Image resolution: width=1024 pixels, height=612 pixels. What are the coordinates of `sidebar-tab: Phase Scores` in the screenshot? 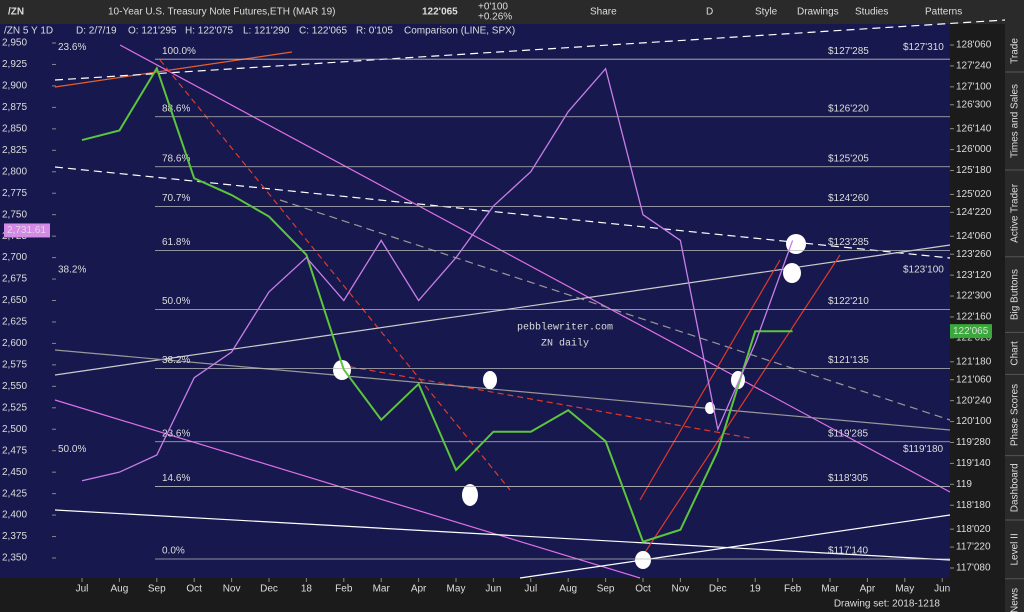 It's located at (1015, 415).